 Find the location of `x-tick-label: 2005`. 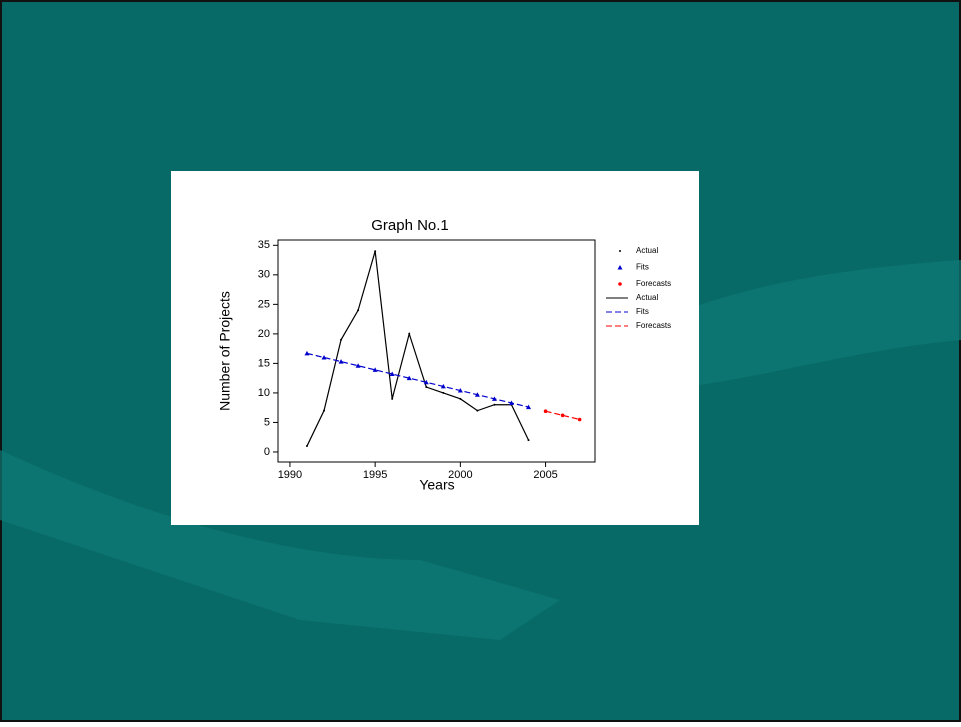

x-tick-label: 2005 is located at coordinates (545, 475).